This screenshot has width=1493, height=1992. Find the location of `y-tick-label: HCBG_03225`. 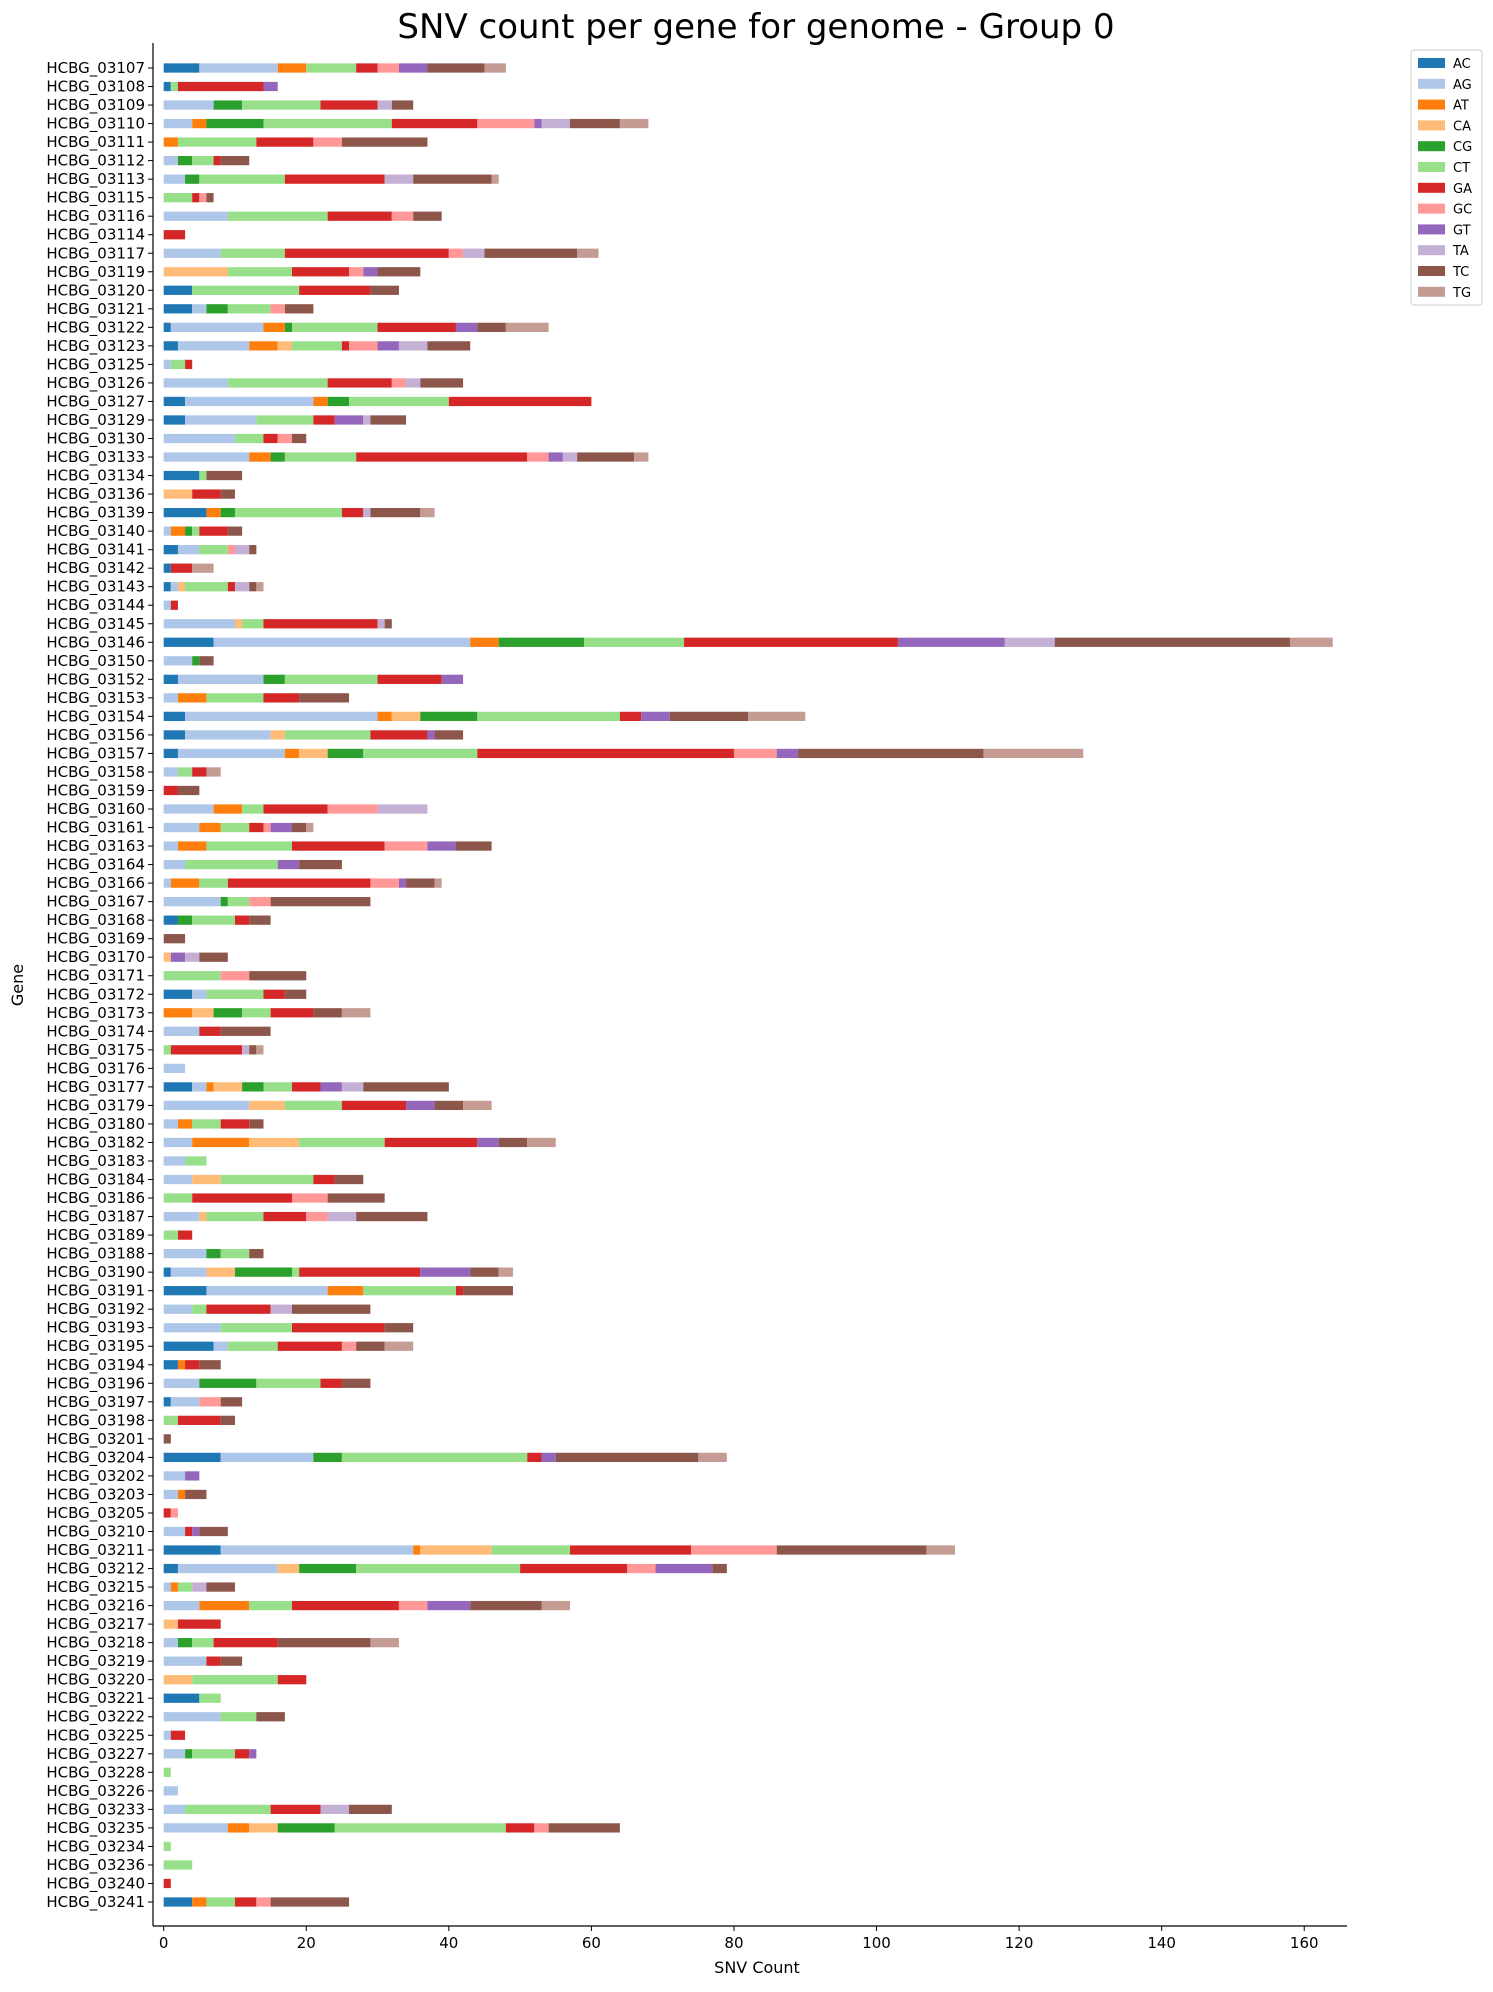

y-tick-label: HCBG_03225 is located at coordinates (95, 1735).